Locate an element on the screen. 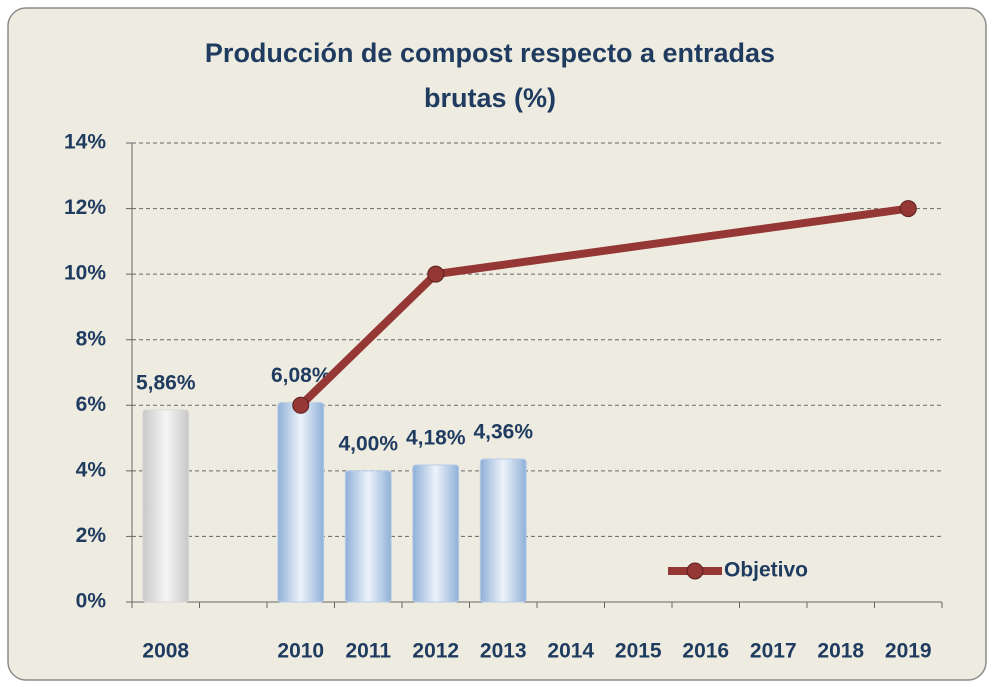 This screenshot has width=995, height=687. data-label: 5,86% is located at coordinates (166, 382).